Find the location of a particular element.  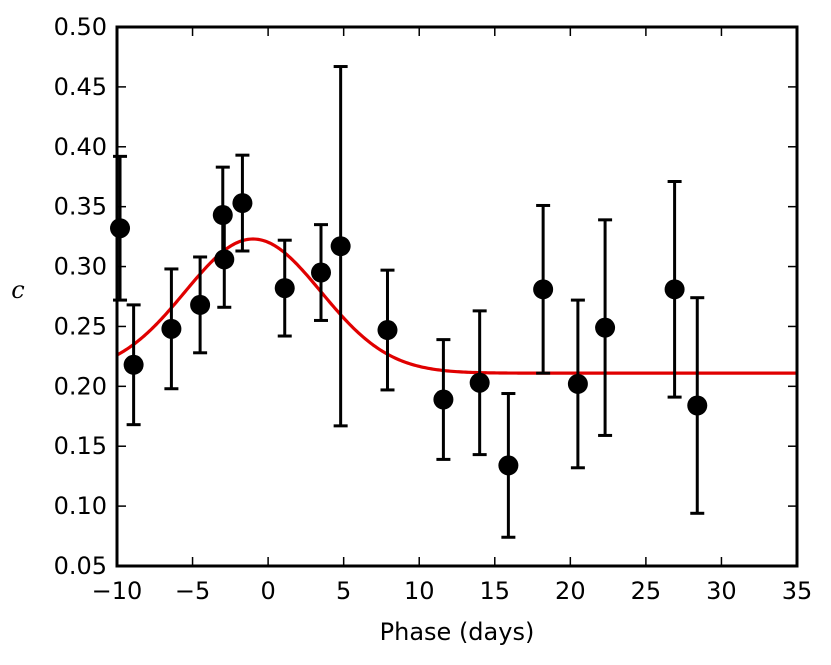

x-tick-label: 35 is located at coordinates (797, 591).